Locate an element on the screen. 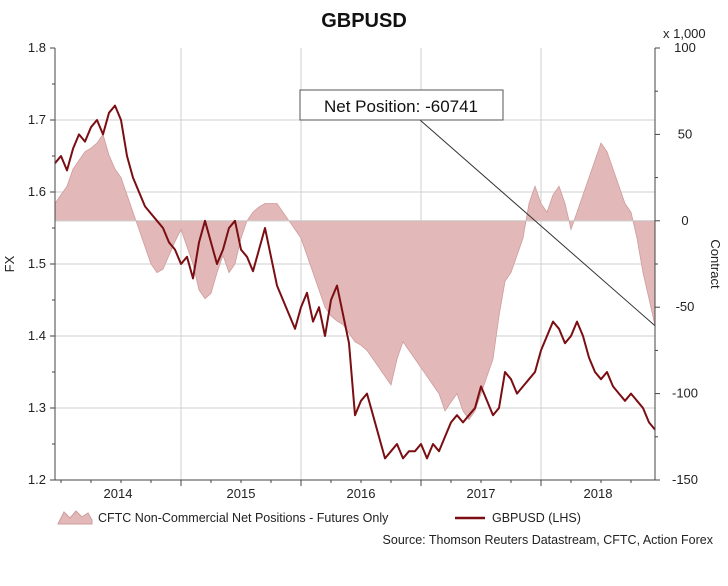 This screenshot has width=728, height=586. left-tick-label: 1.3 is located at coordinates (37, 407).